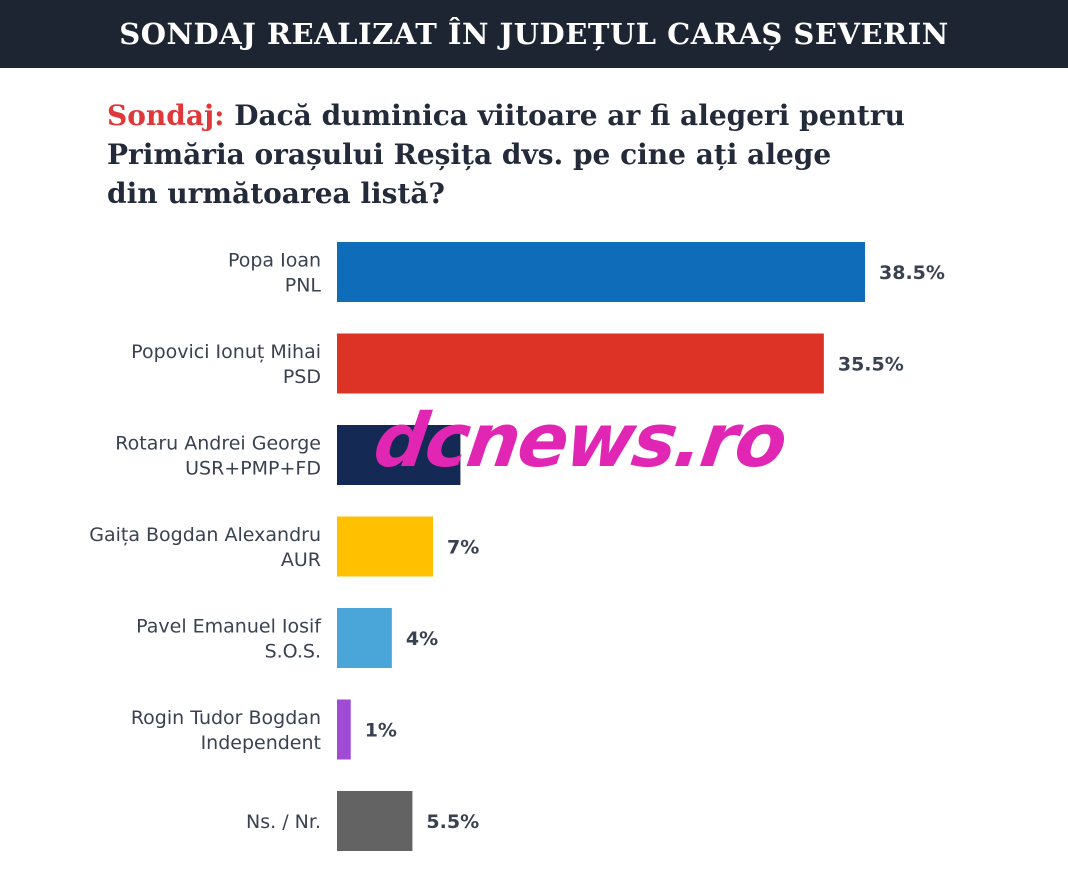 This screenshot has width=1068, height=878. Describe the element at coordinates (579, 441) in the screenshot. I see `watermark-logo: dcnews.ro` at that location.